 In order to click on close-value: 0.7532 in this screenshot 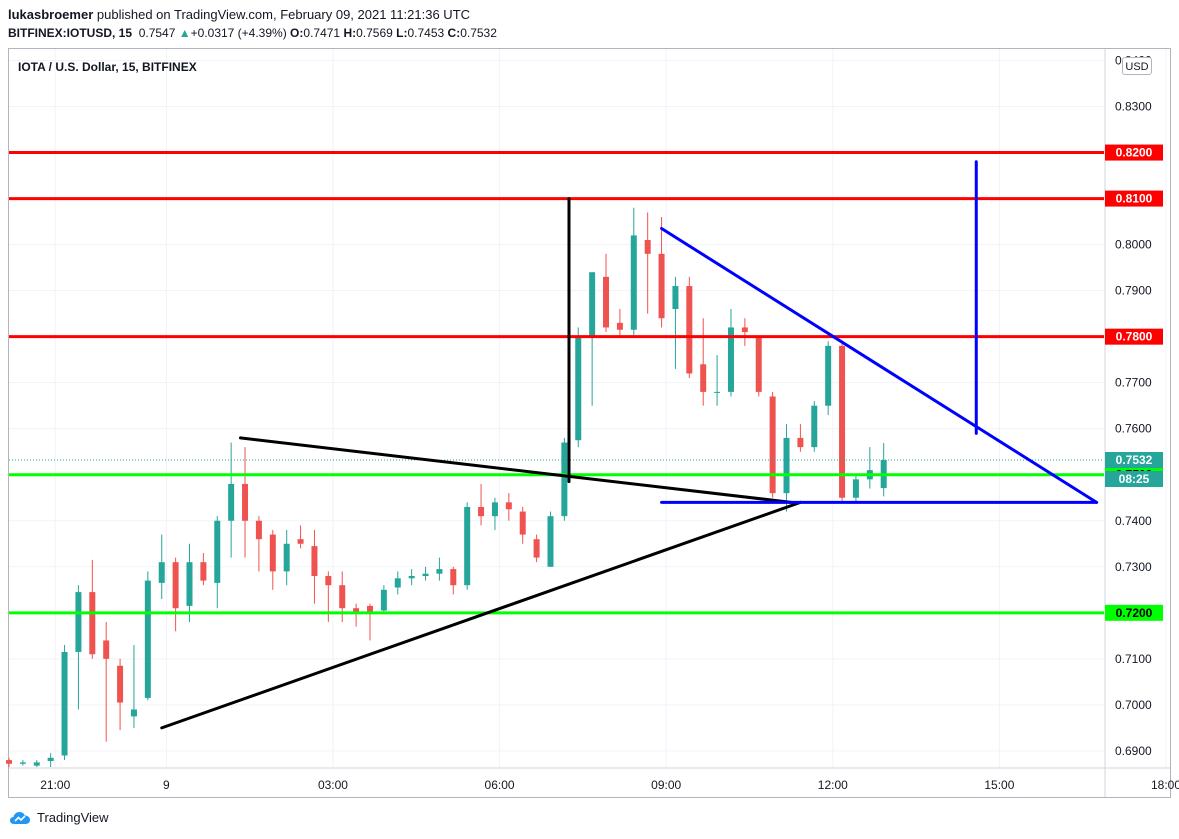, I will do `click(478, 33)`.